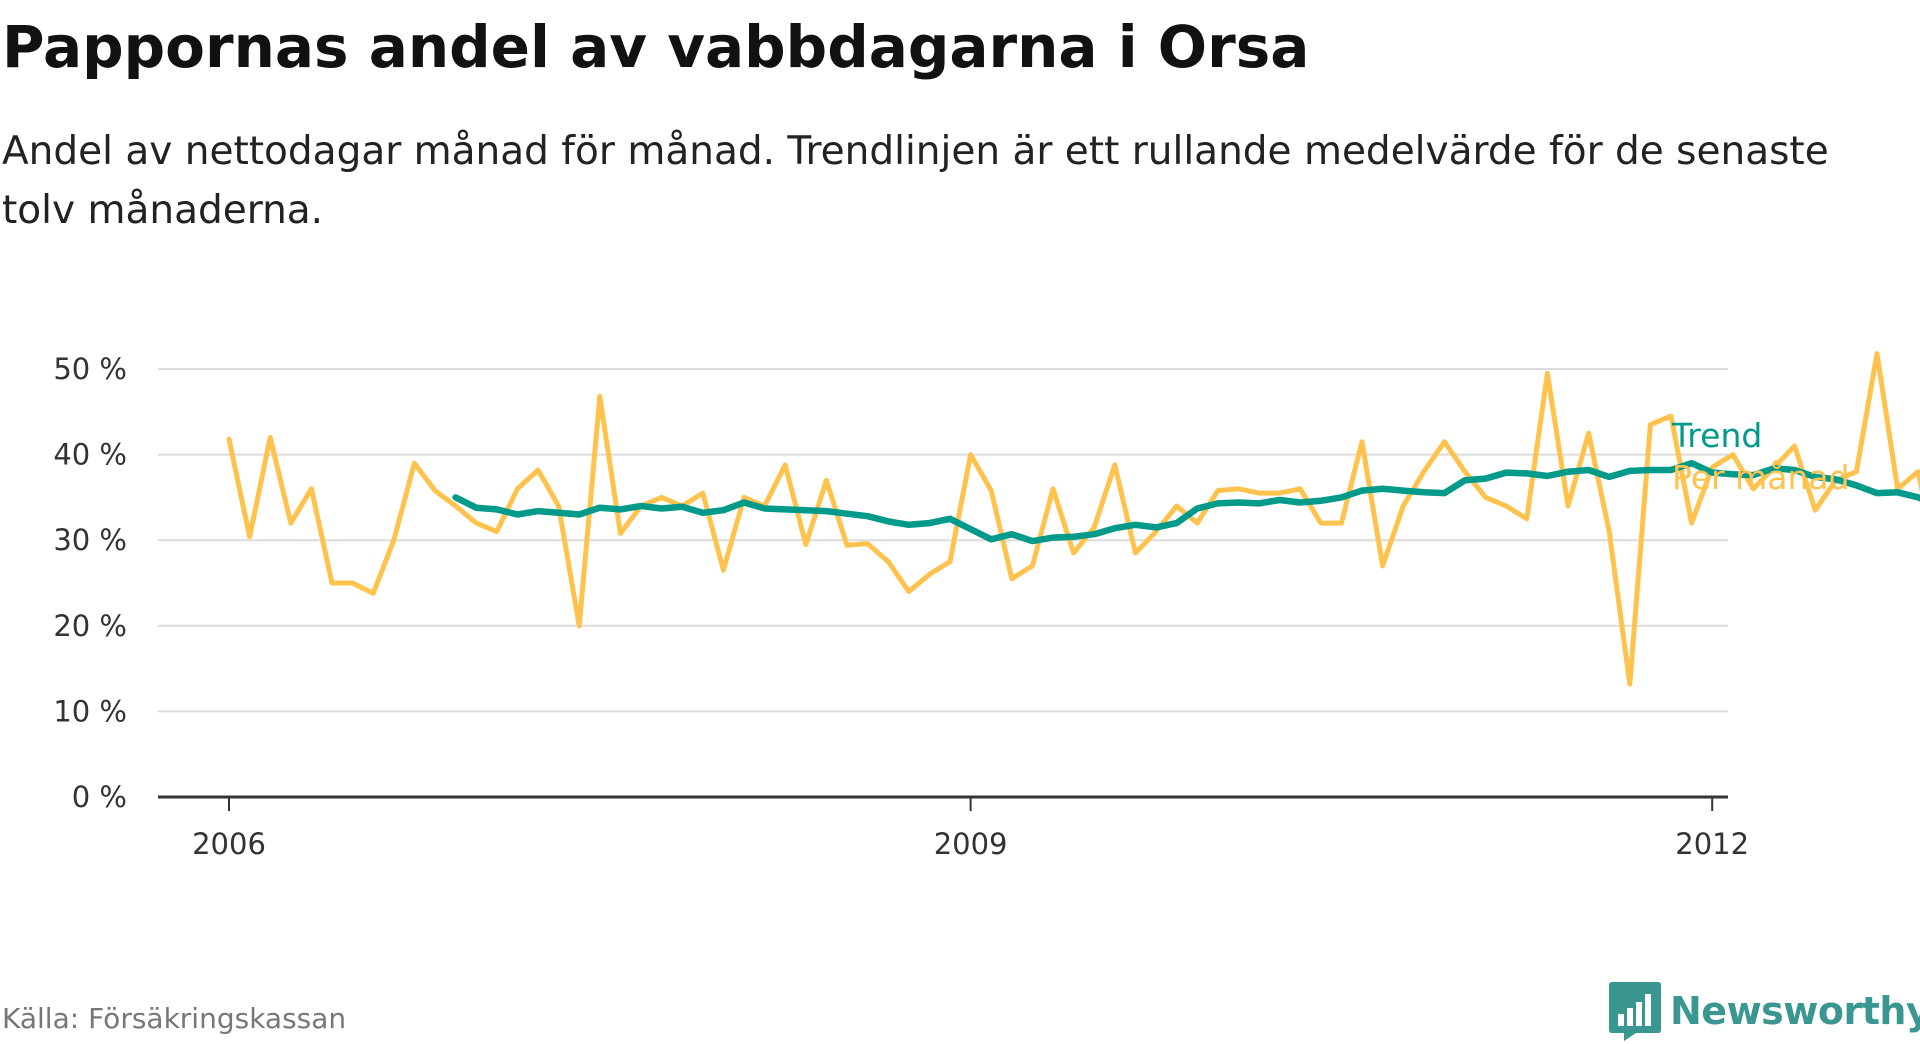  What do you see at coordinates (656, 47) in the screenshot?
I see `chart-title: Pappornas andel av vabbdagarna i Orsa` at bounding box center [656, 47].